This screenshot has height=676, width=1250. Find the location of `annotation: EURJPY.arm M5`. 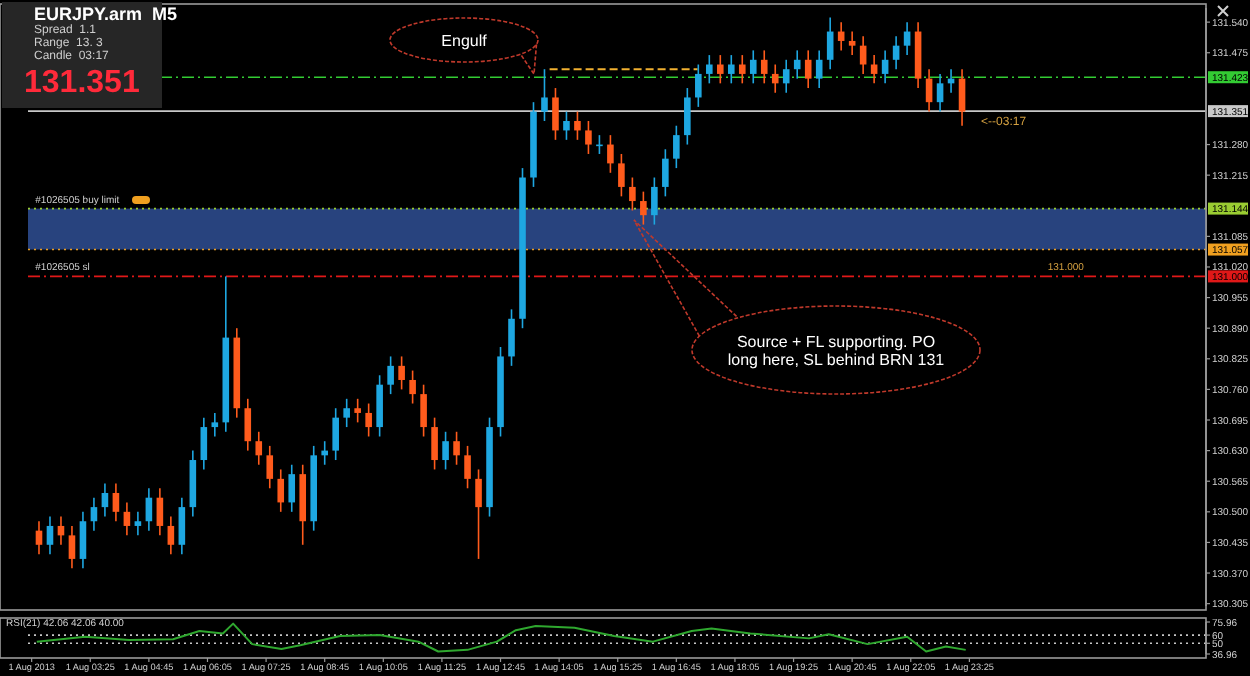

annotation: EURJPY.arm M5 is located at coordinates (106, 14).